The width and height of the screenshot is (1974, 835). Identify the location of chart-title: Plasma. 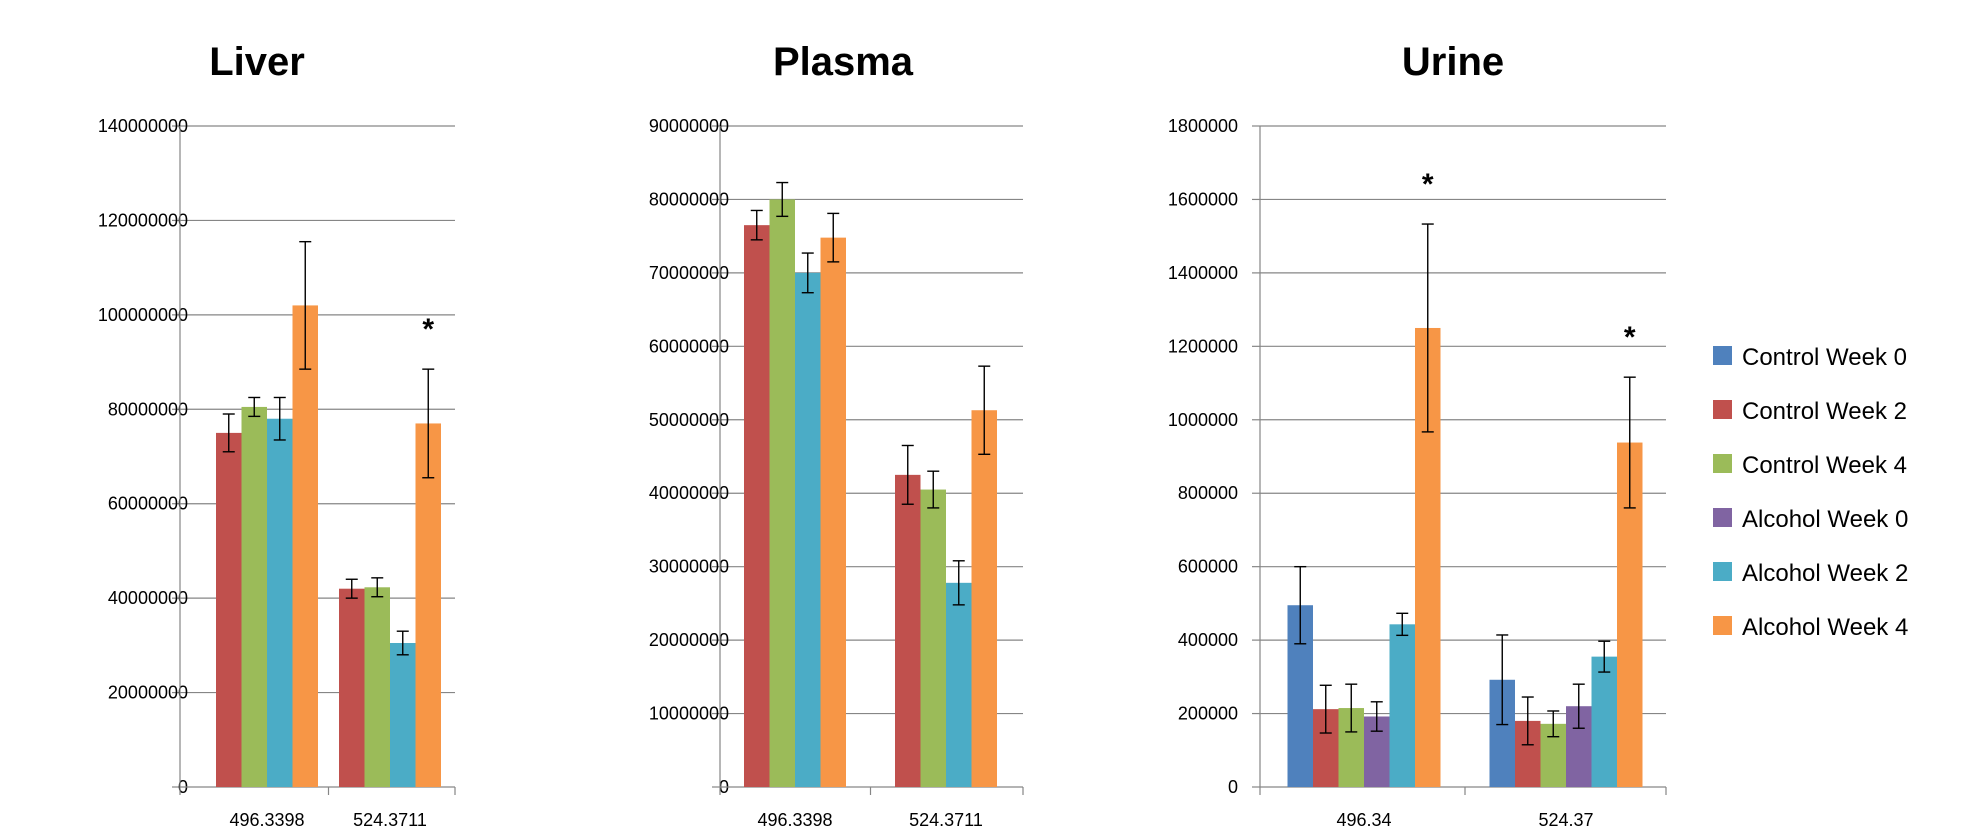
(843, 62).